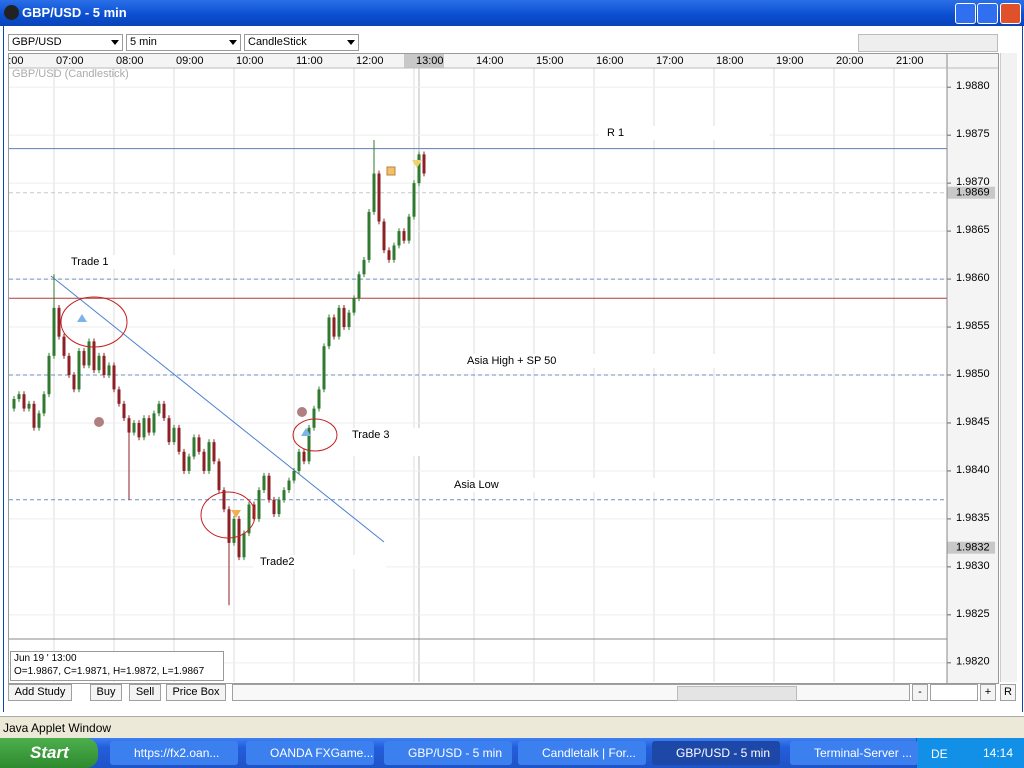 This screenshot has width=1024, height=768. I want to click on price-marker, so click(971, 547).